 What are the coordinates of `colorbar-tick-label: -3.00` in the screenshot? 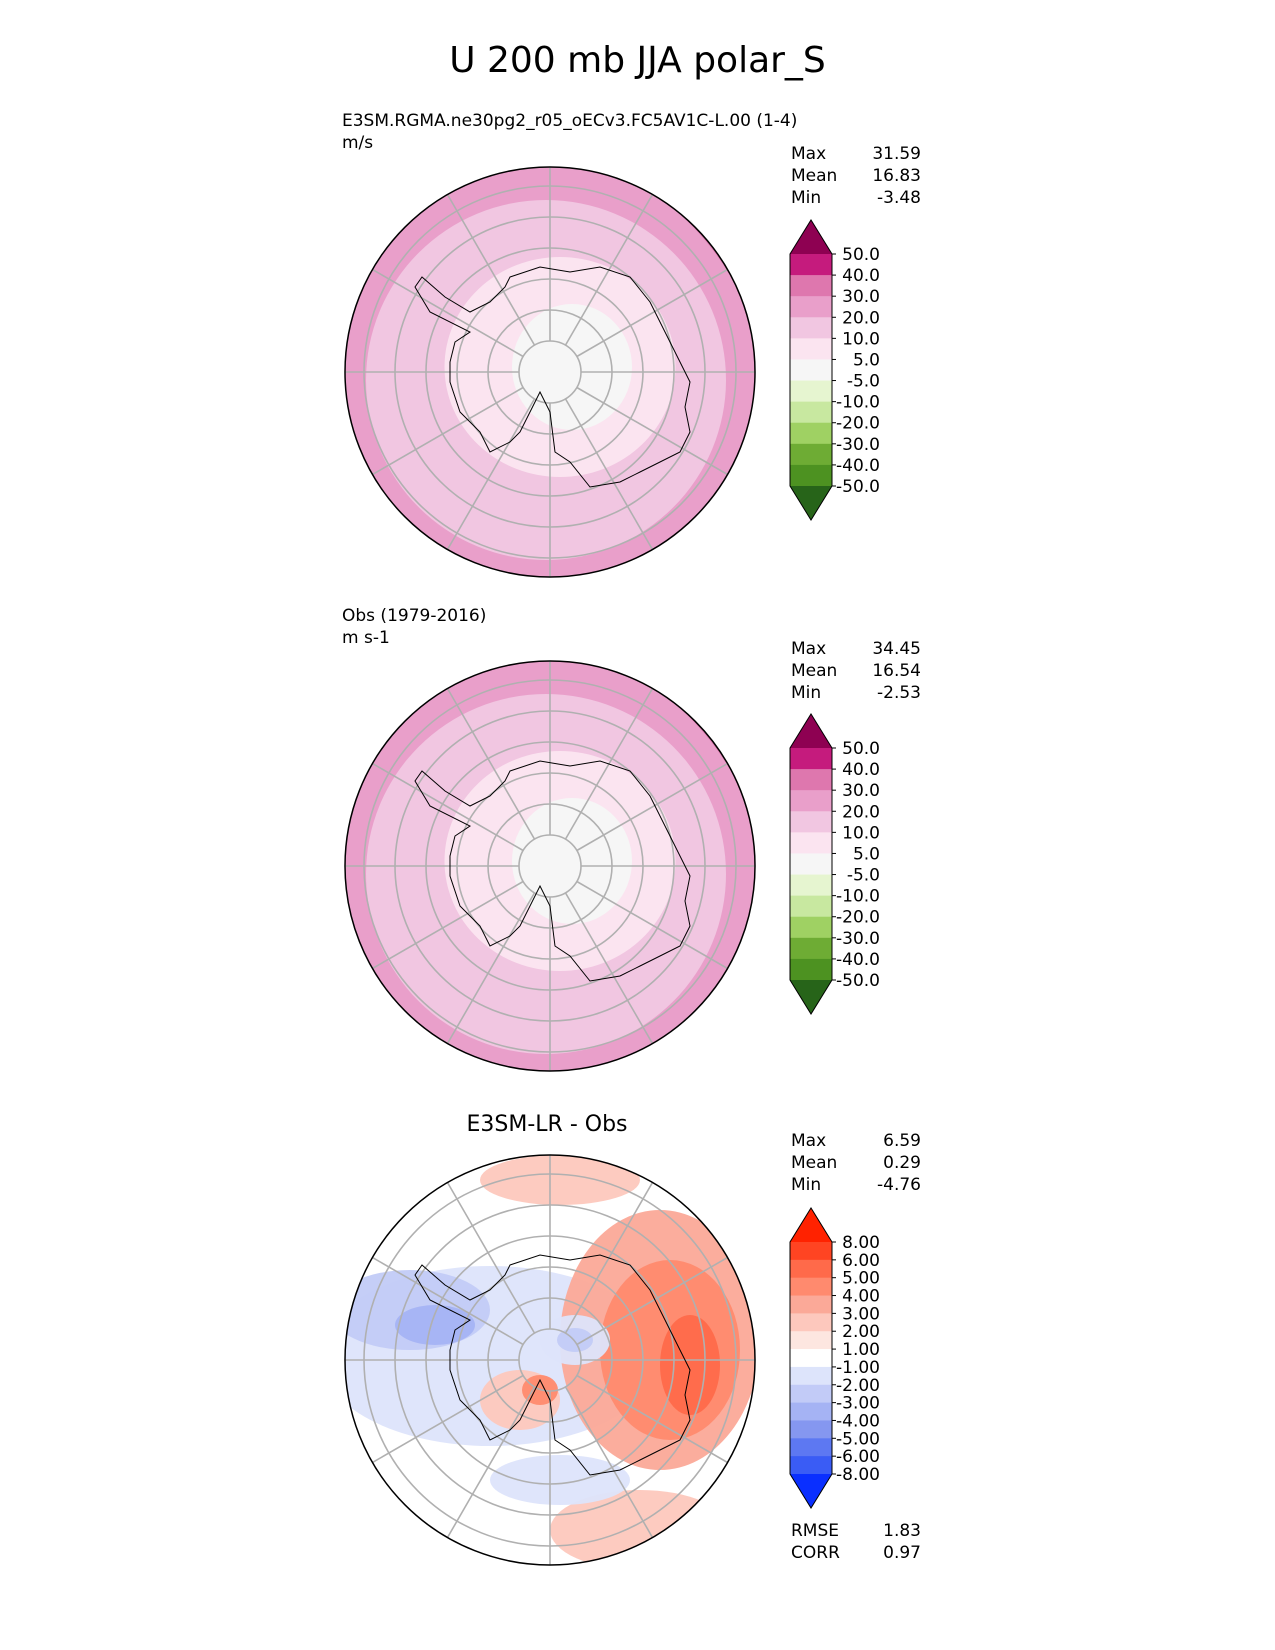 It's located at (858, 1404).